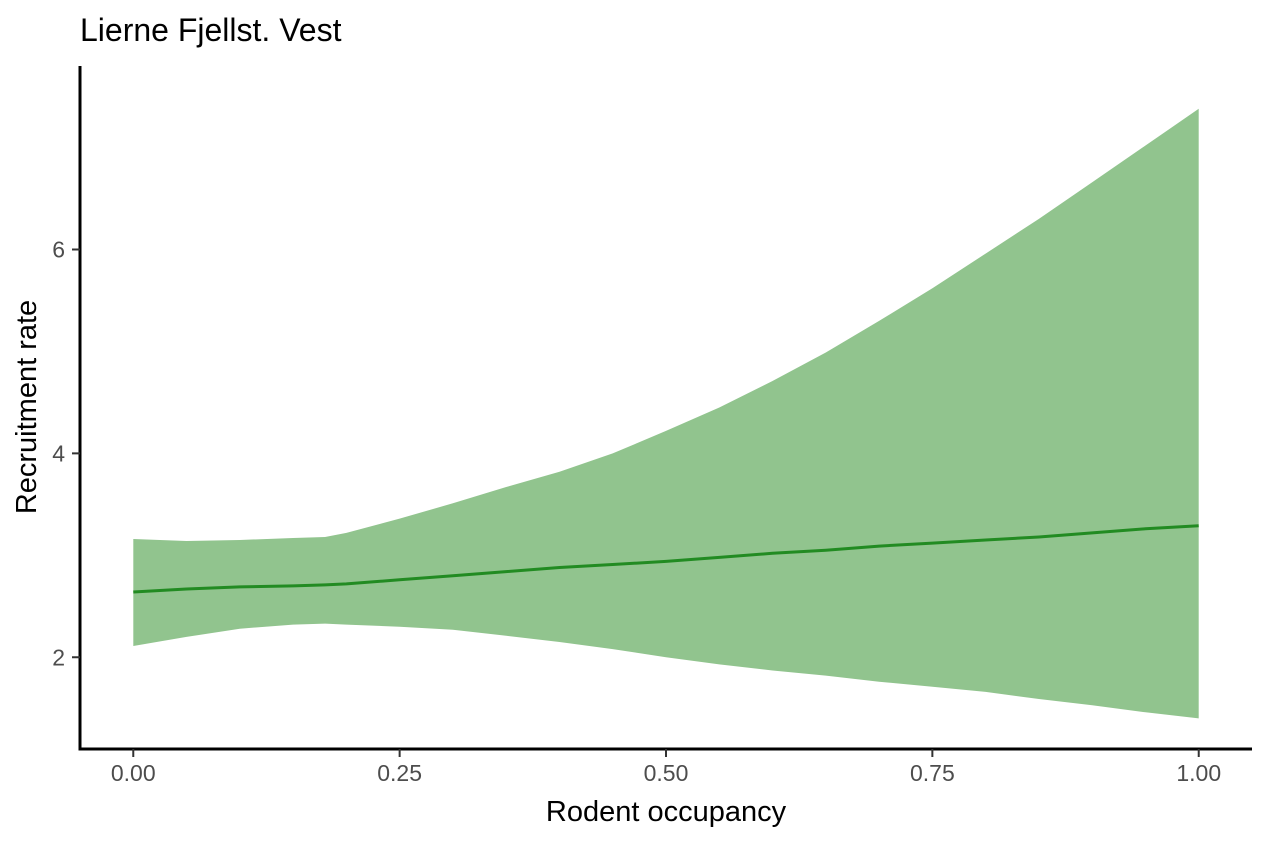  I want to click on y-tick-label: 2, so click(58, 657).